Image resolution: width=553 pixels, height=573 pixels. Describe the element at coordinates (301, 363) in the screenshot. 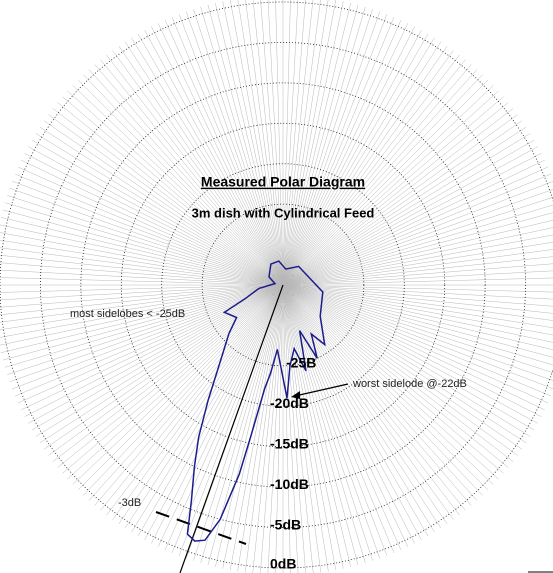

I see `r-tick-label: -25B` at that location.